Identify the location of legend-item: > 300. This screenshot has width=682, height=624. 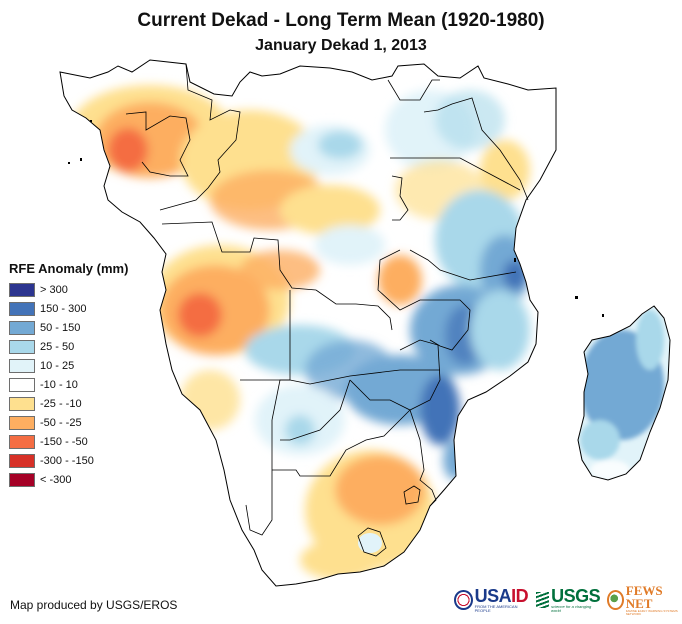
(68, 289).